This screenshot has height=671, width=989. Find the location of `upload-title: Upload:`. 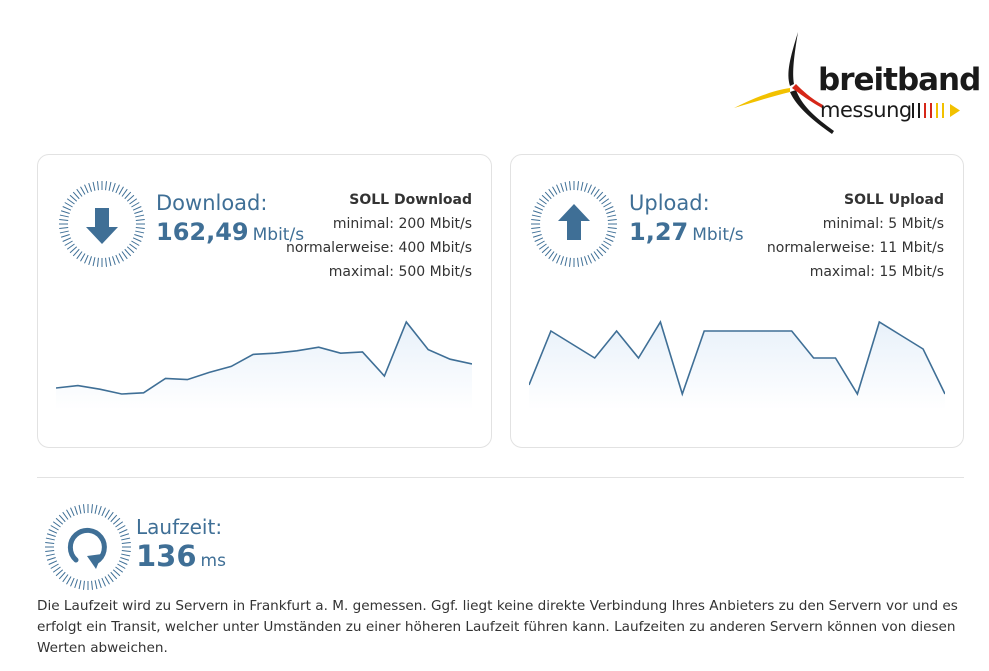

upload-title: Upload: is located at coordinates (669, 203).